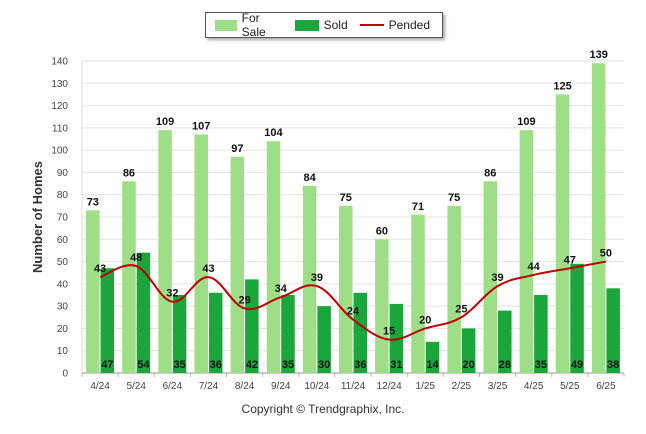  What do you see at coordinates (371, 25) in the screenshot?
I see `legend-swatch-pended` at bounding box center [371, 25].